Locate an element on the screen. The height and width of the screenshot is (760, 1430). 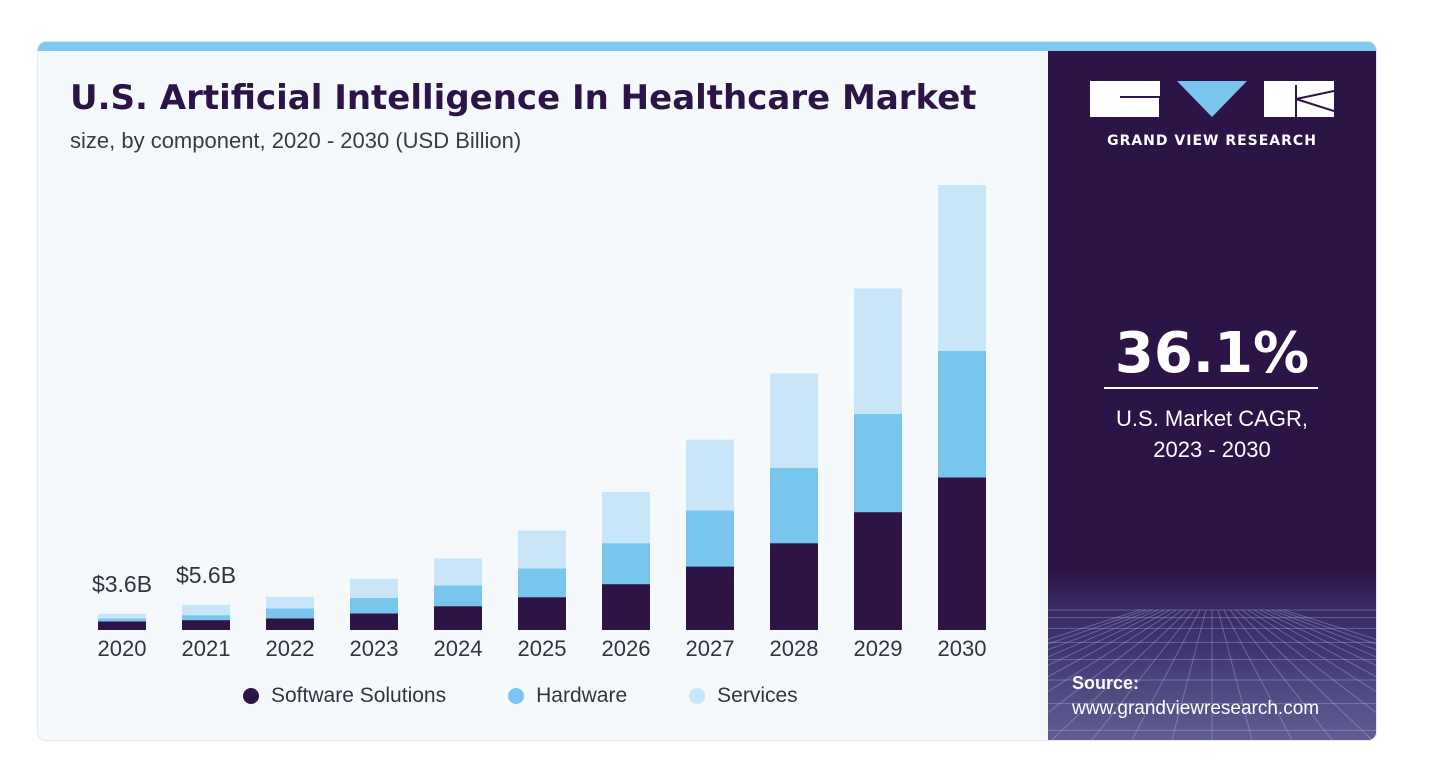
bar-segment-2025-services is located at coordinates (542, 549).